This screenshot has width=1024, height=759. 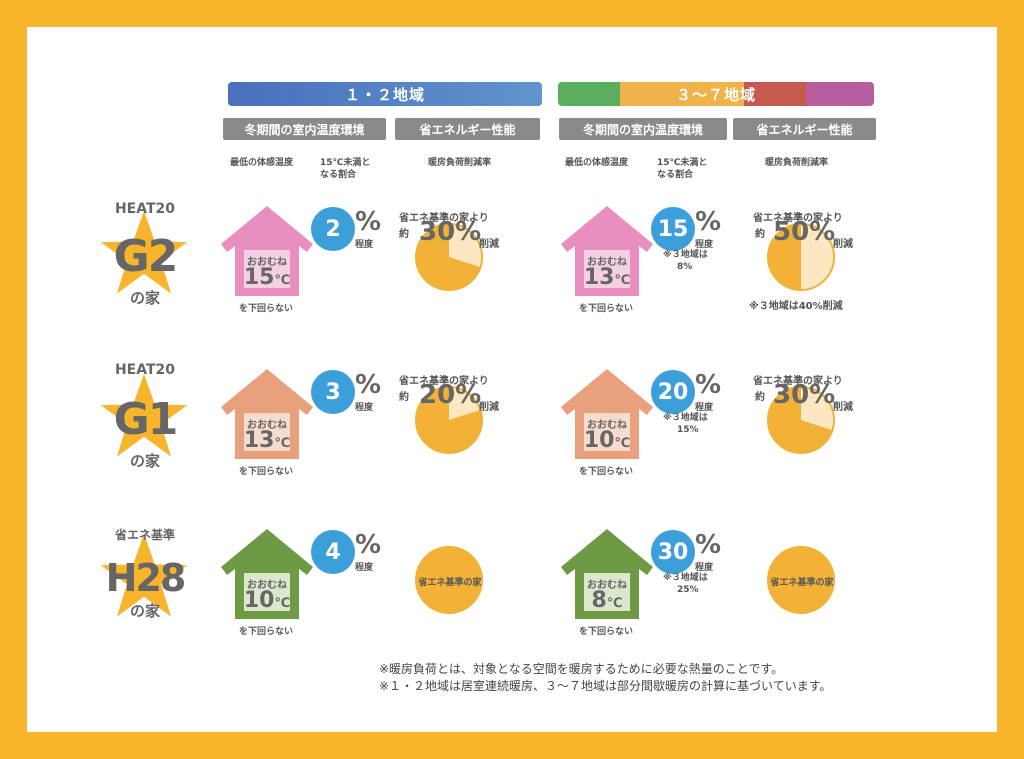 I want to click on region-1-2-bar: １・２地域, so click(x=385, y=94).